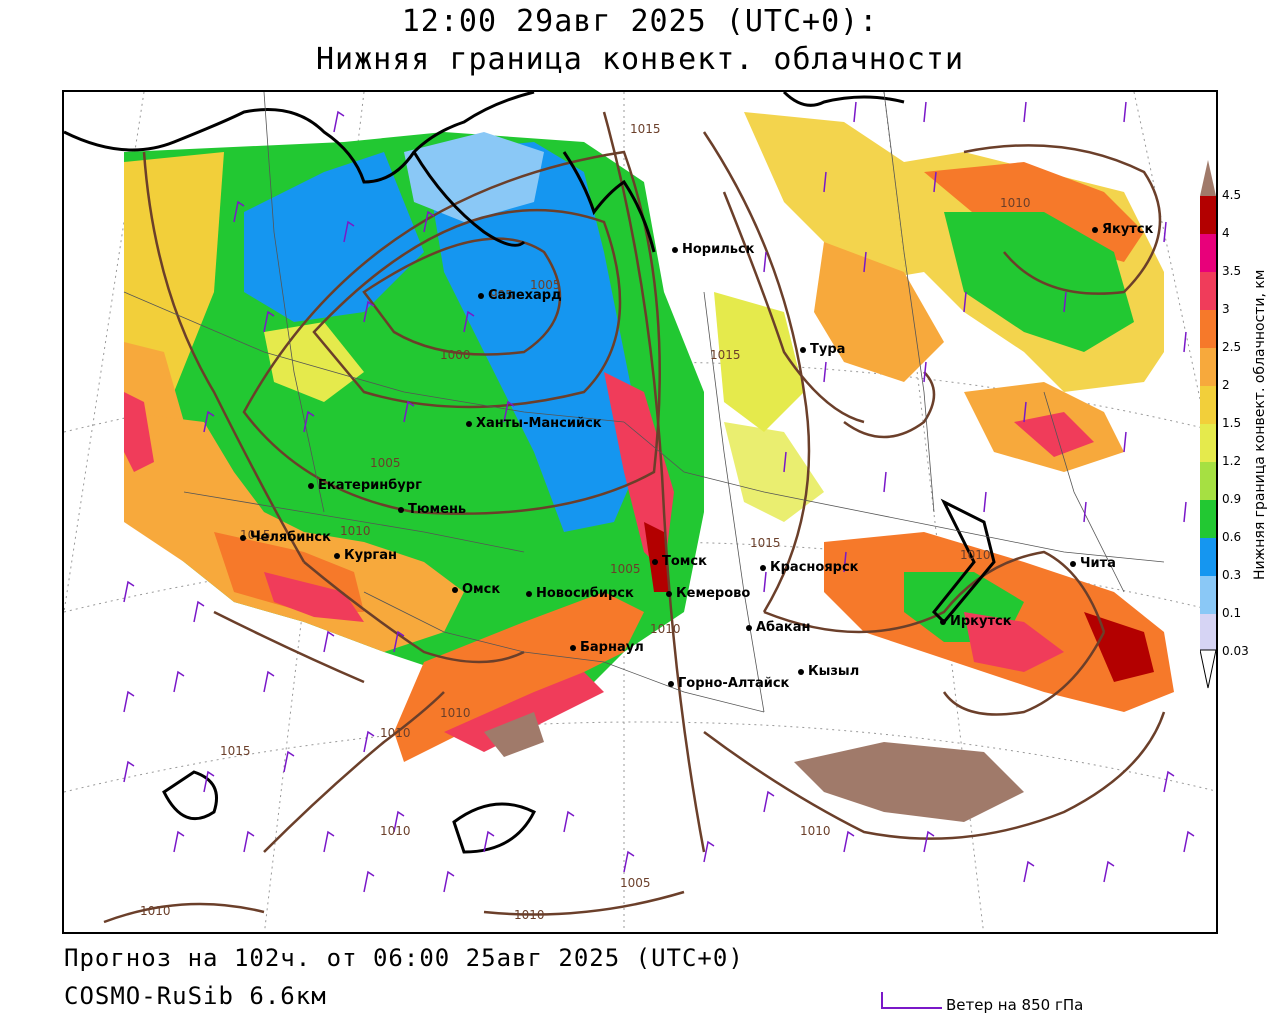 This screenshot has height=1024, width=1280. I want to click on isobar-label: 1000, so click(455, 355).